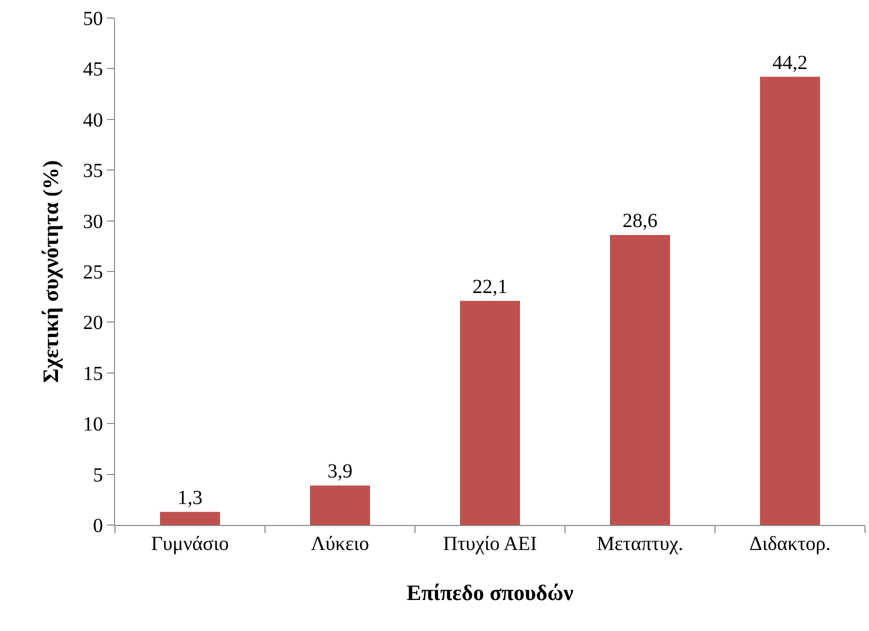 The width and height of the screenshot is (869, 631). What do you see at coordinates (640, 544) in the screenshot?
I see `x-tick-label: Μεταπτυχ.` at bounding box center [640, 544].